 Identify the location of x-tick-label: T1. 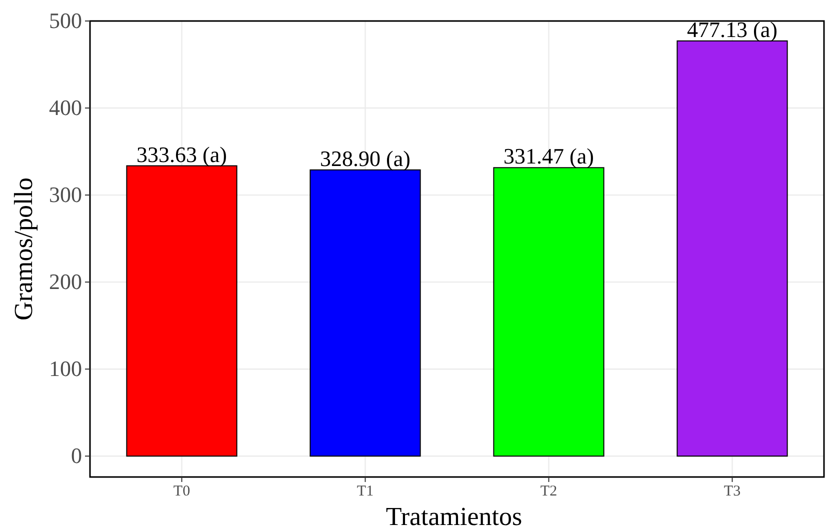
(365, 492).